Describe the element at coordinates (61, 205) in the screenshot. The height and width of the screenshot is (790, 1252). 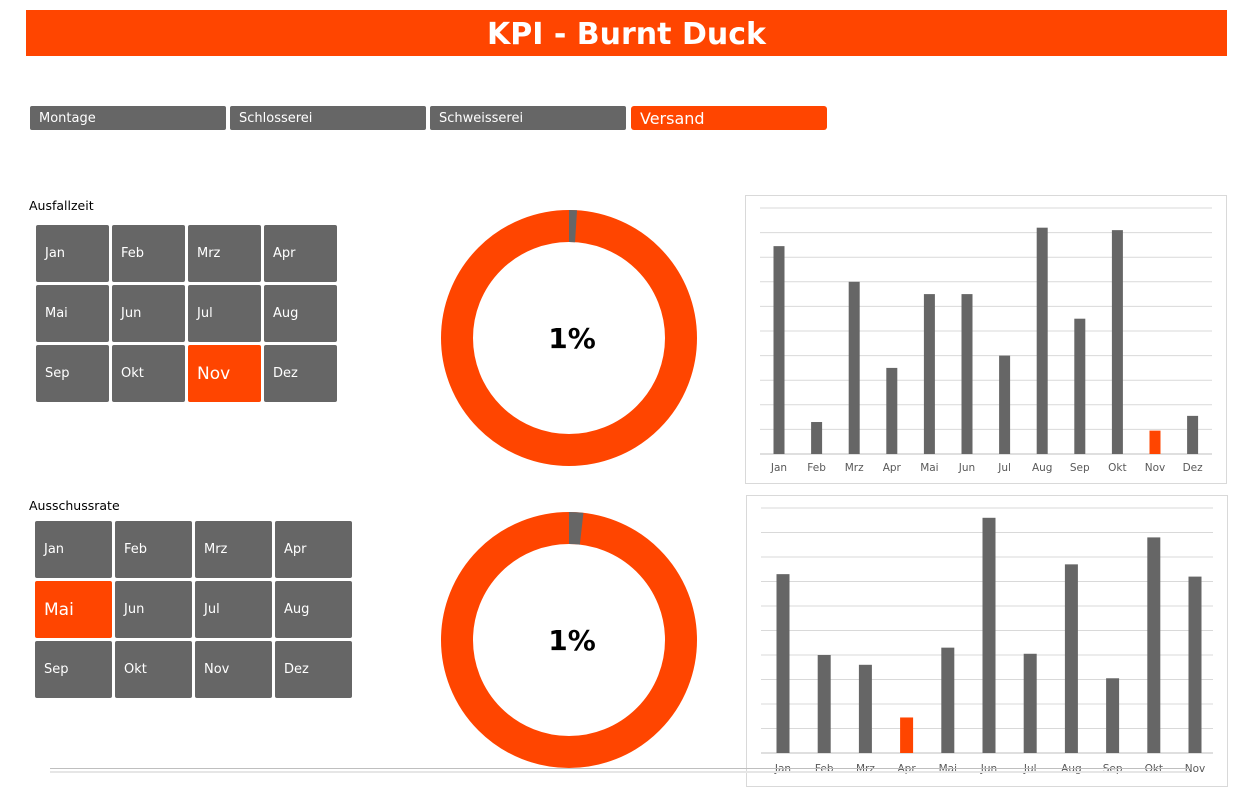
I see `section-label-ausfallzeit: Ausfallzeit` at that location.